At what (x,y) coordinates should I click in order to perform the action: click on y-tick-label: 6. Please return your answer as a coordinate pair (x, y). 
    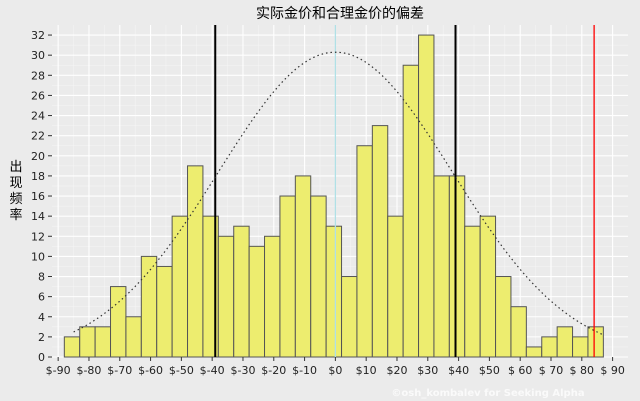
    Looking at the image, I should click on (41, 297).